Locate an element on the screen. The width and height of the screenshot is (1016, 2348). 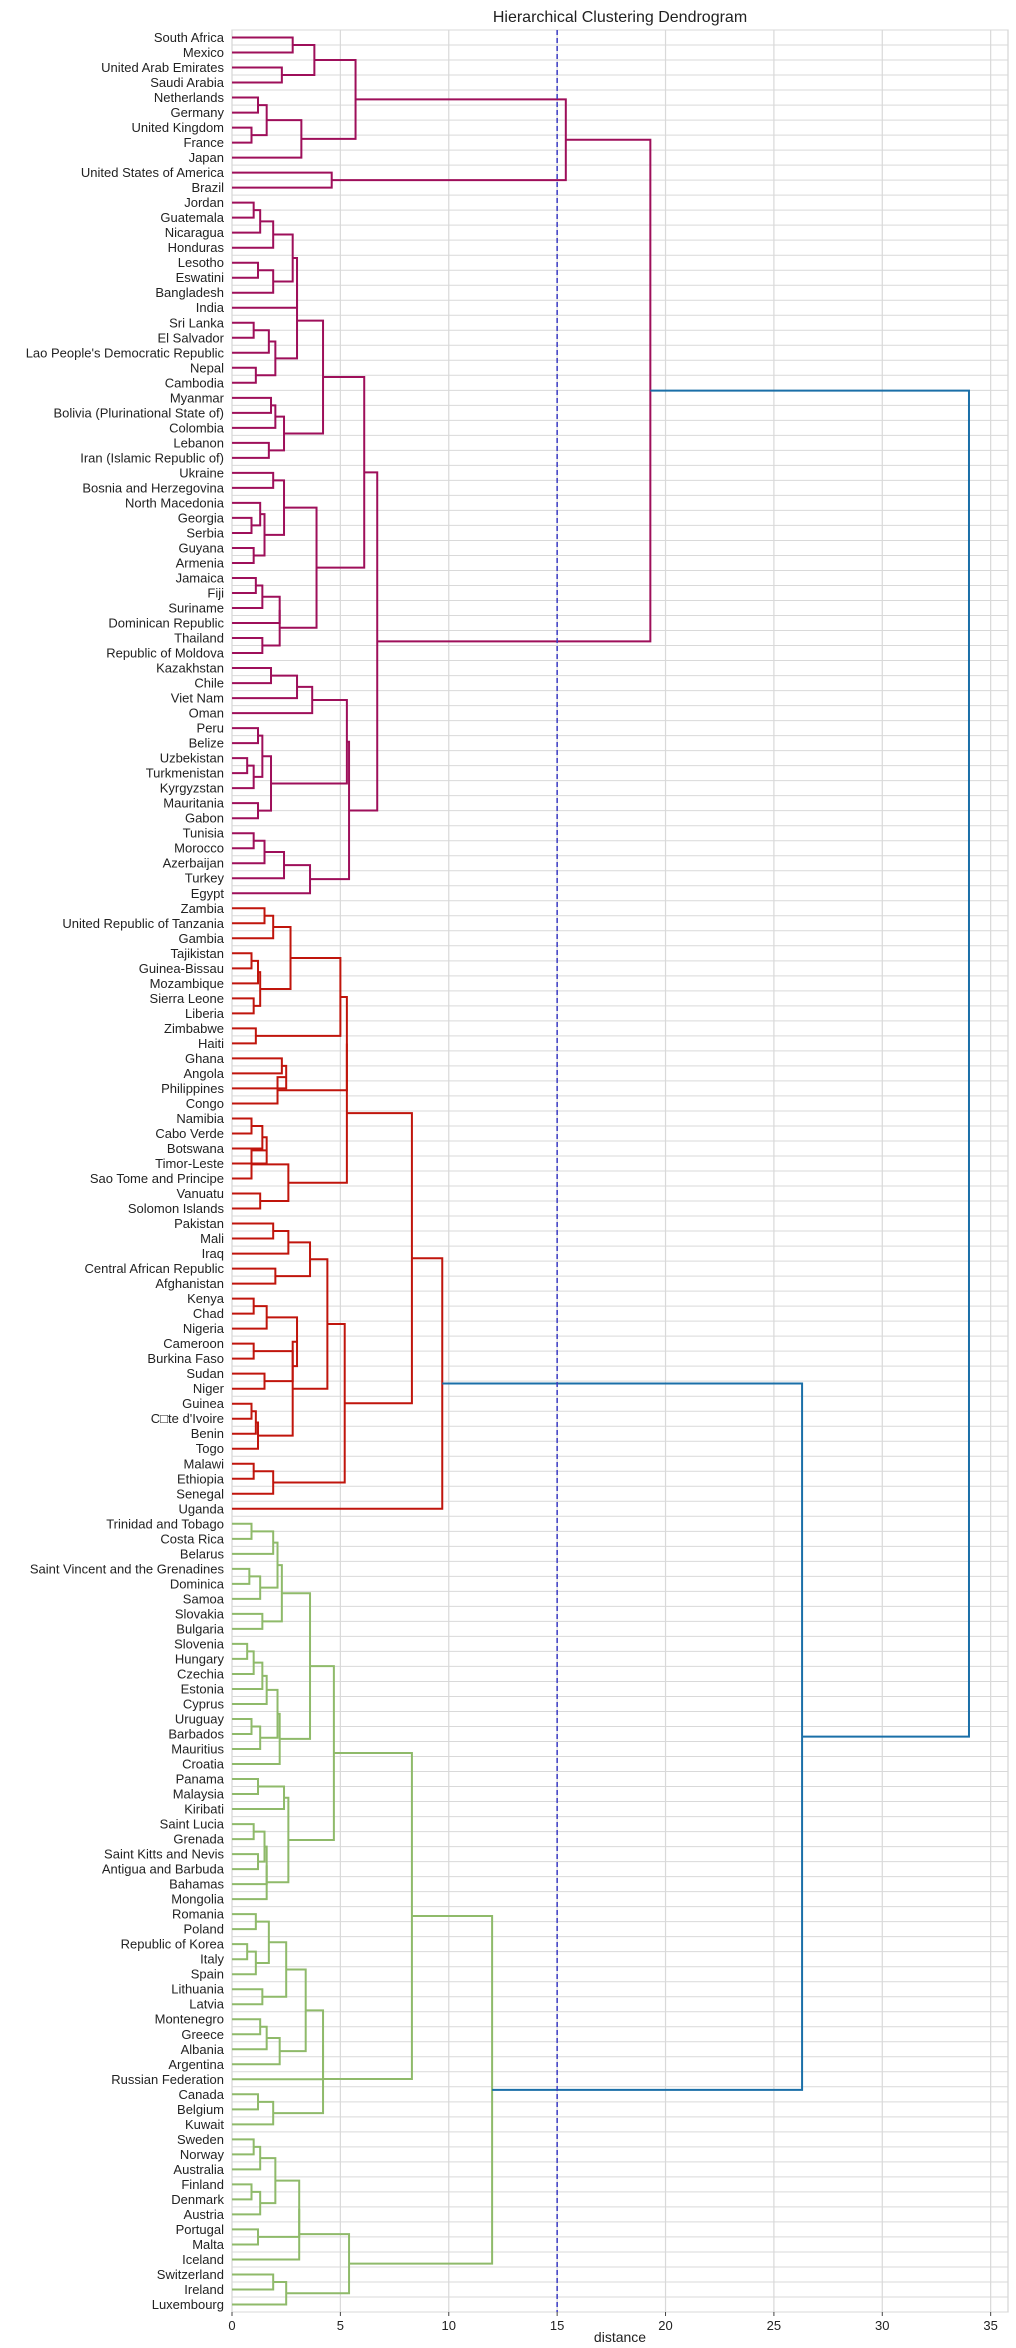
leaf-label: Panama is located at coordinates (200, 1779).